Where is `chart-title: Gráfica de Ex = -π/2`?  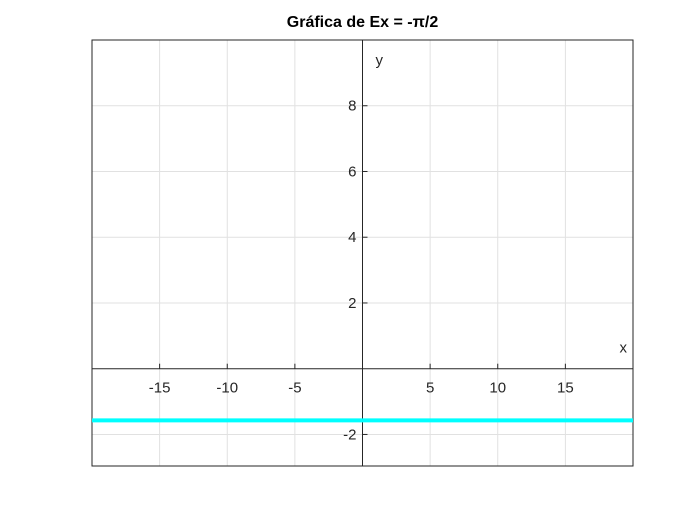 chart-title: Gráfica de Ex = -π/2 is located at coordinates (362, 22).